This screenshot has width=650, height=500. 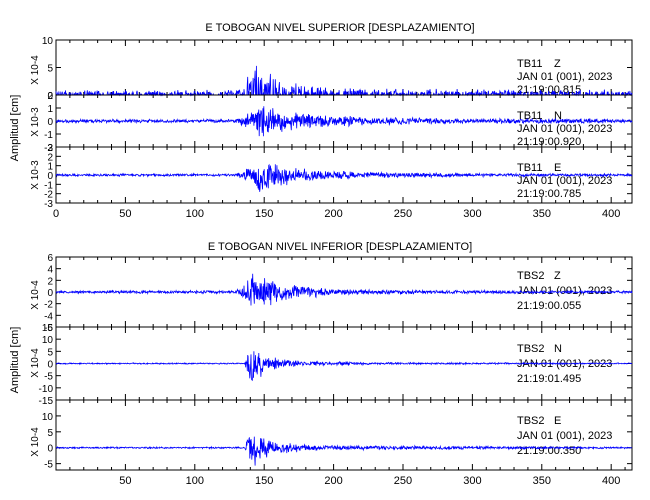 I want to click on y-tick-label: -6, so click(x=48, y=328).